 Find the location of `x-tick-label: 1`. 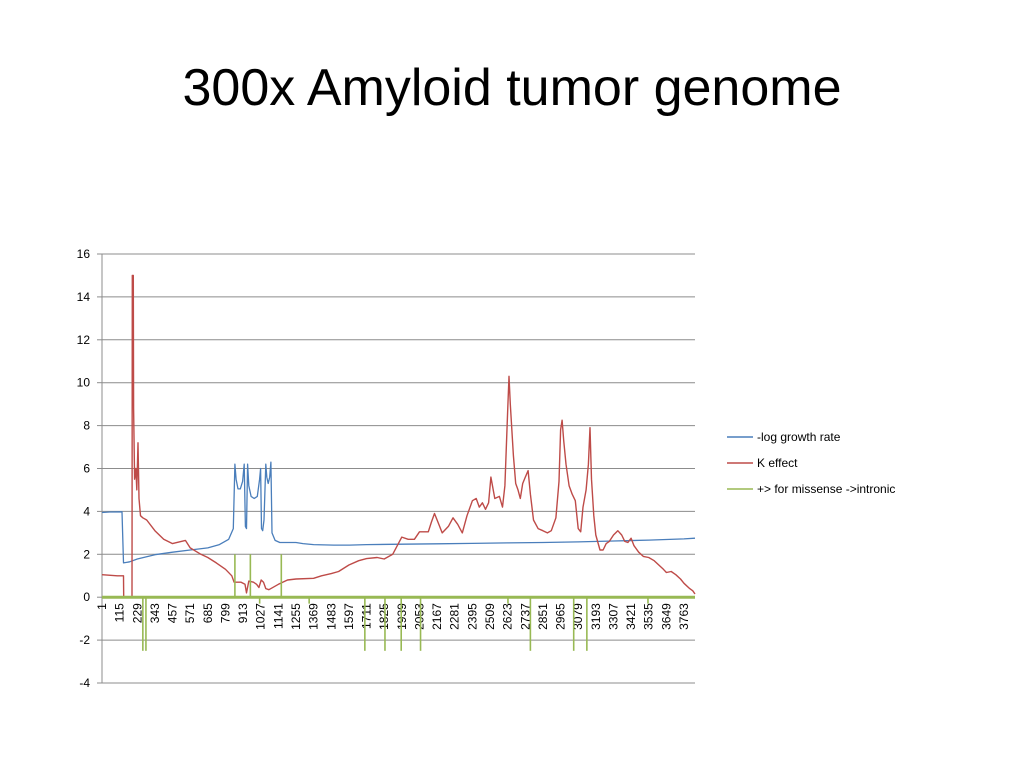

x-tick-label: 1 is located at coordinates (102, 606).